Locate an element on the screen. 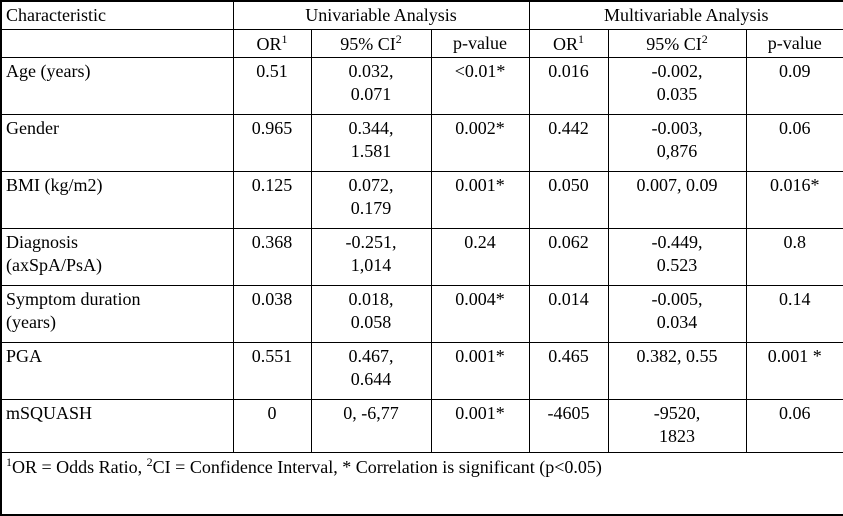 This screenshot has width=843, height=516. subheader-or-uni: OR1 is located at coordinates (272, 43).